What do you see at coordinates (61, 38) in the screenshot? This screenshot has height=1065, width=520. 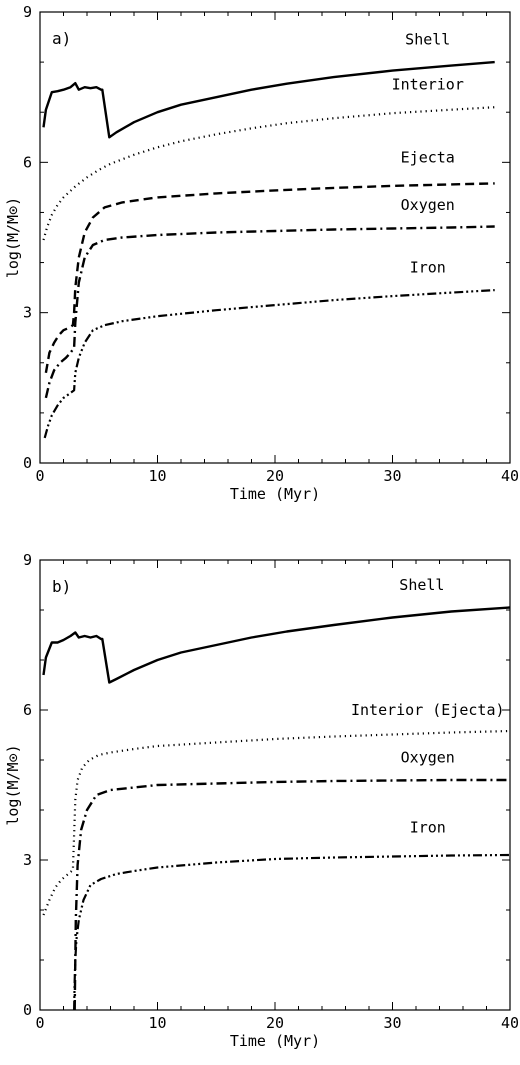 I see `panel-label-a: a)` at bounding box center [61, 38].